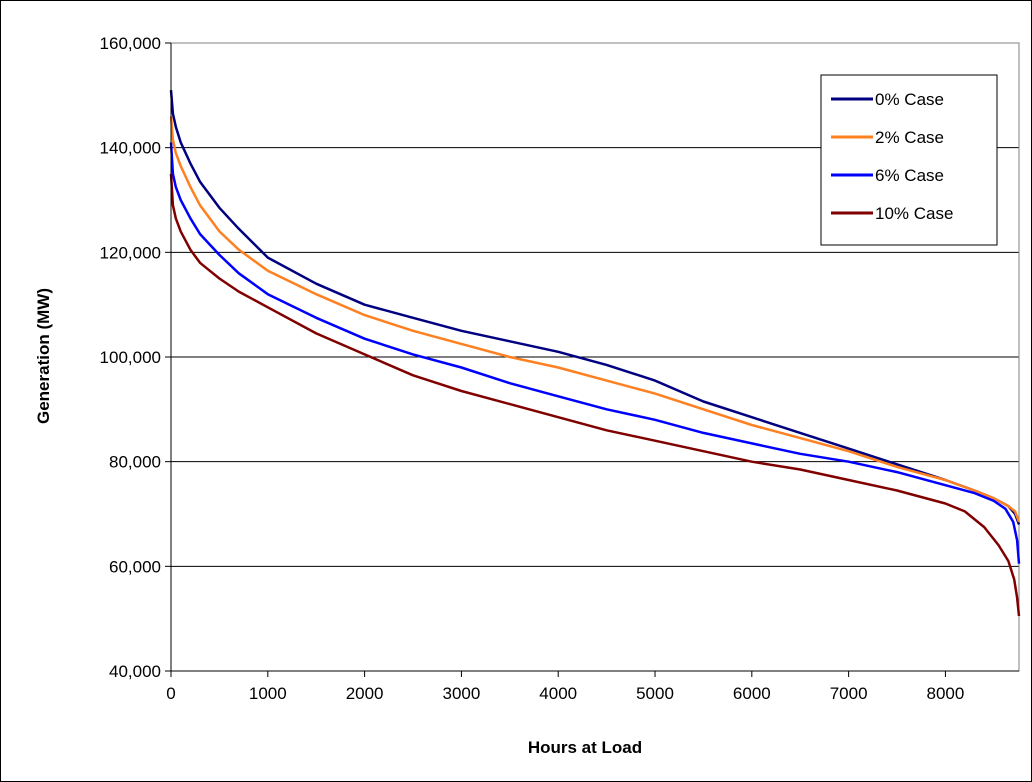 This screenshot has width=1032, height=782. What do you see at coordinates (135, 671) in the screenshot?
I see `y-tick-label-0: 40,000` at bounding box center [135, 671].